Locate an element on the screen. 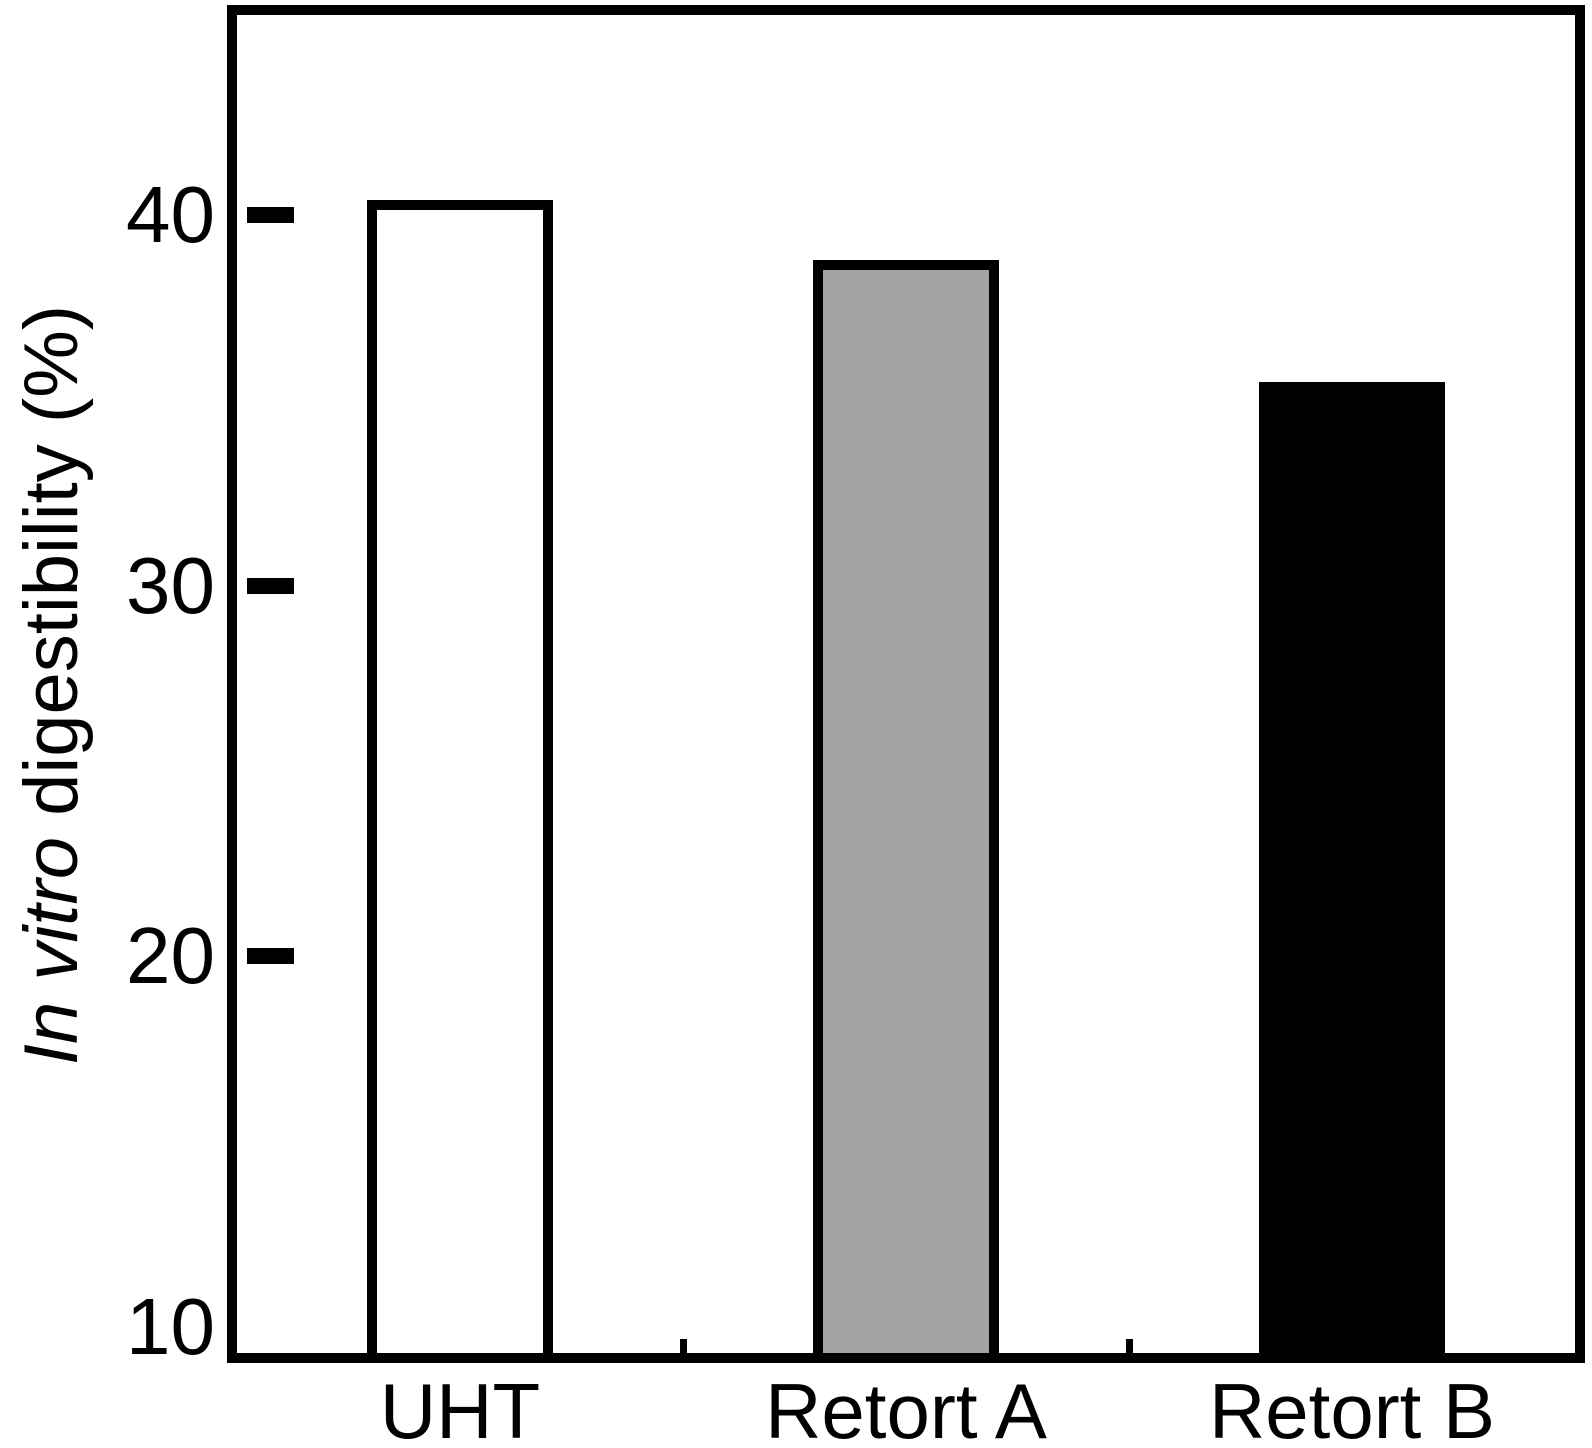  y-axis-tick-labels: 40 30 20 10 is located at coordinates (107, 724).